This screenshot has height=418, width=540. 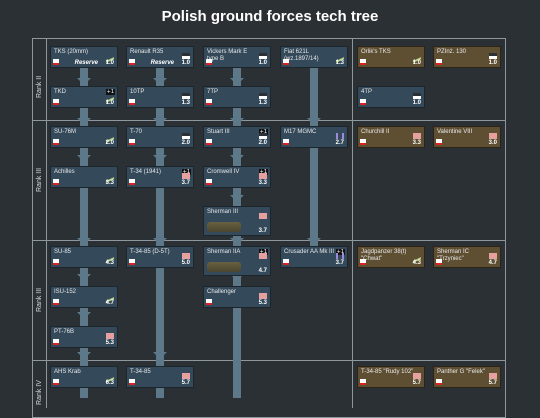 I want to click on vehicle-card-t34_1941: T-34 (1941) +1 3.7, so click(x=160, y=177).